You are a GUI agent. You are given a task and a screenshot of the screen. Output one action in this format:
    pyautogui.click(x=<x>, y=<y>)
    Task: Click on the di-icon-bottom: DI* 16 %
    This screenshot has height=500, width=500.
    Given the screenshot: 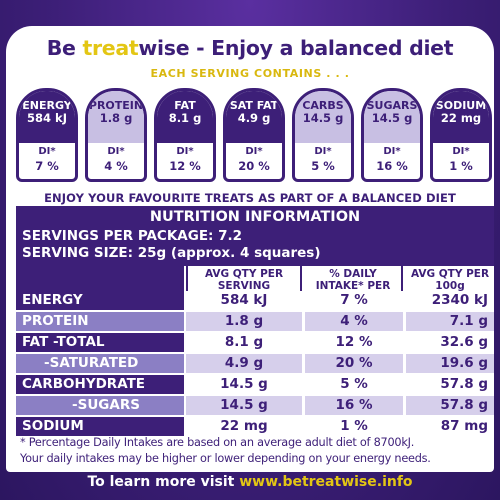 What is the action you would take?
    pyautogui.click(x=392, y=159)
    